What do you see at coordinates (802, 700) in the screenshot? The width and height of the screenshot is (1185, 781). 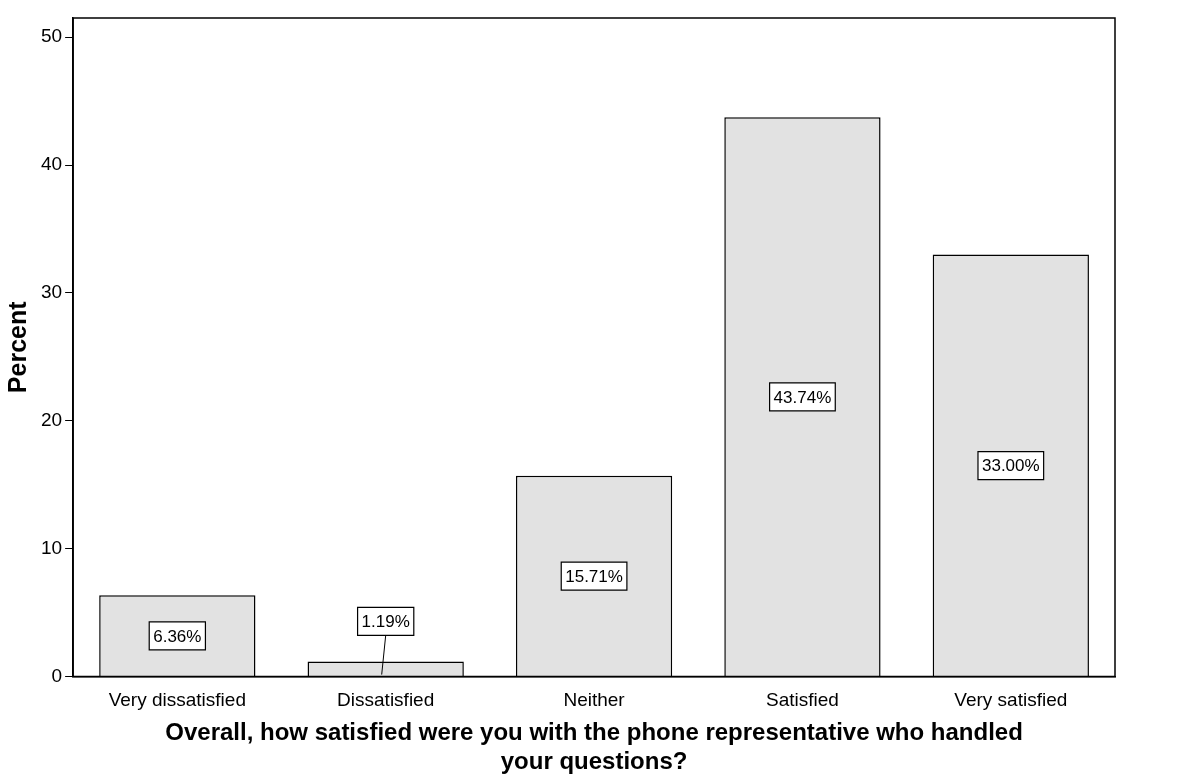 I see `x-tick-label: Satisfied` at bounding box center [802, 700].